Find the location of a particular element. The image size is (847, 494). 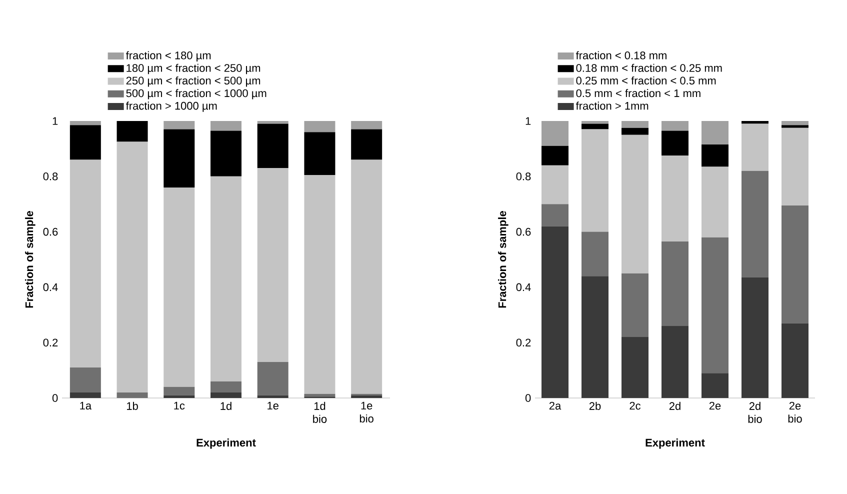

x-tick-label: 2c is located at coordinates (635, 406).